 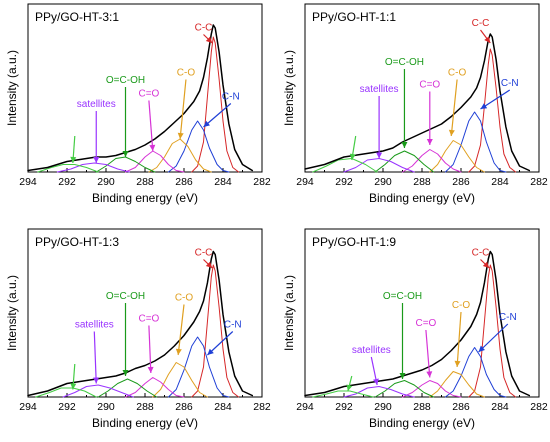 I want to click on chart-title: PPy/GO-HT-1:1, so click(x=354, y=17).